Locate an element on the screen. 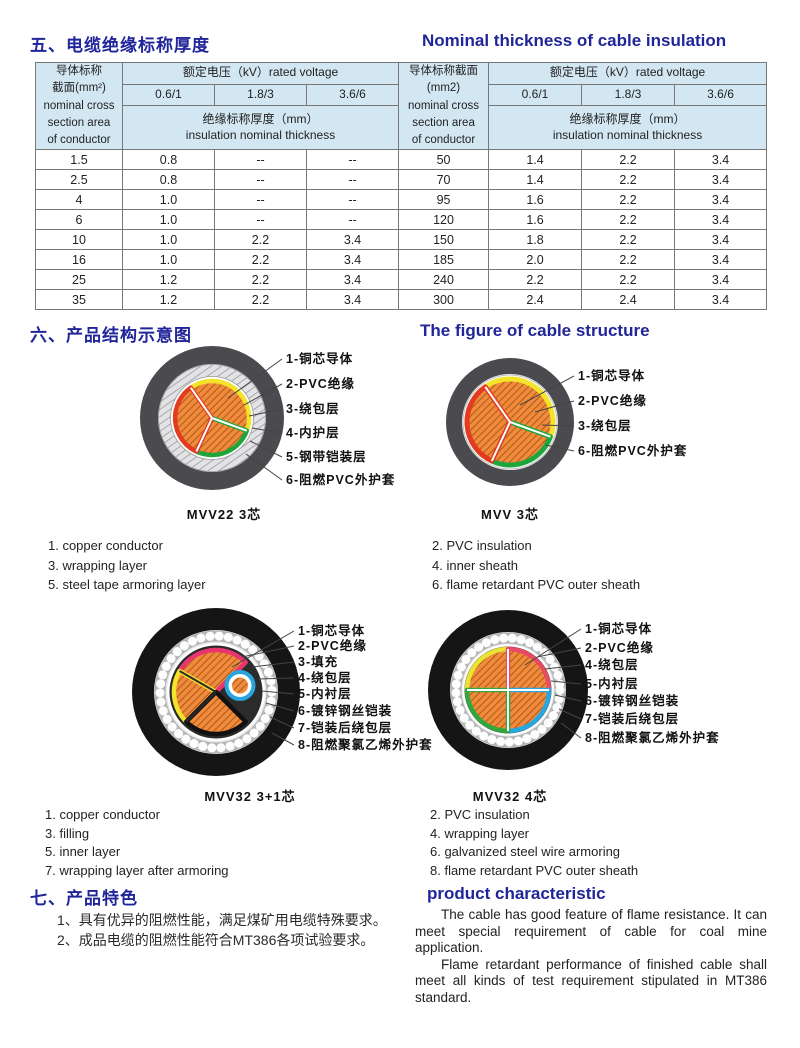  table-cell: 120 is located at coordinates (444, 220).